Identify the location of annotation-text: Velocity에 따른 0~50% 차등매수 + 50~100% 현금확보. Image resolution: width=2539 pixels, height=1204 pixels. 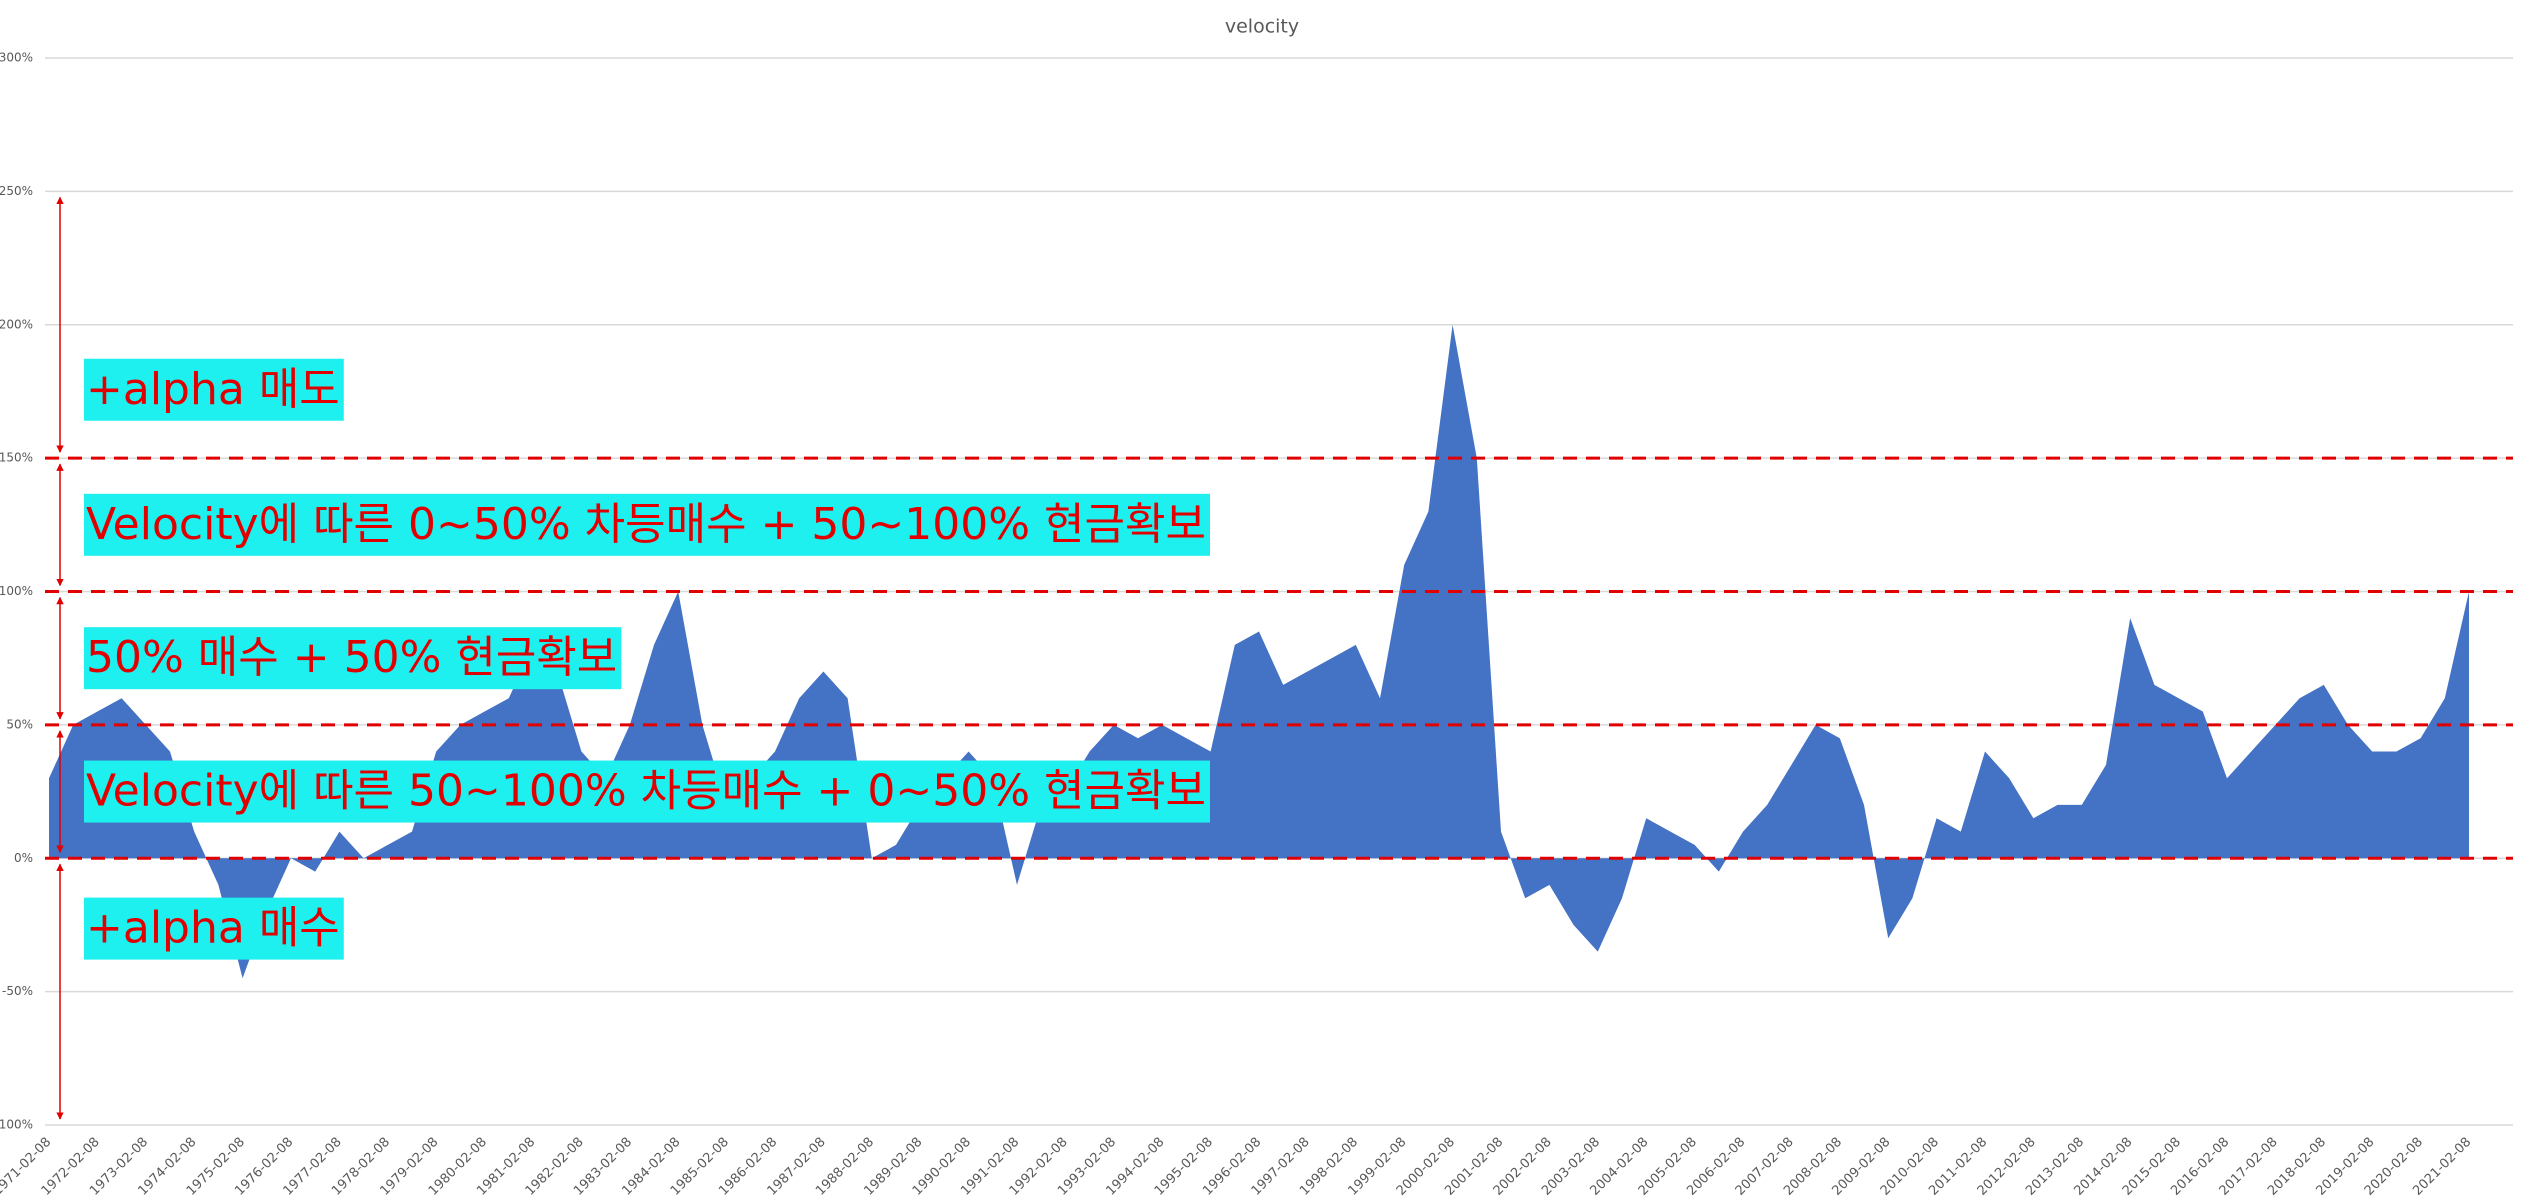
(646, 524).